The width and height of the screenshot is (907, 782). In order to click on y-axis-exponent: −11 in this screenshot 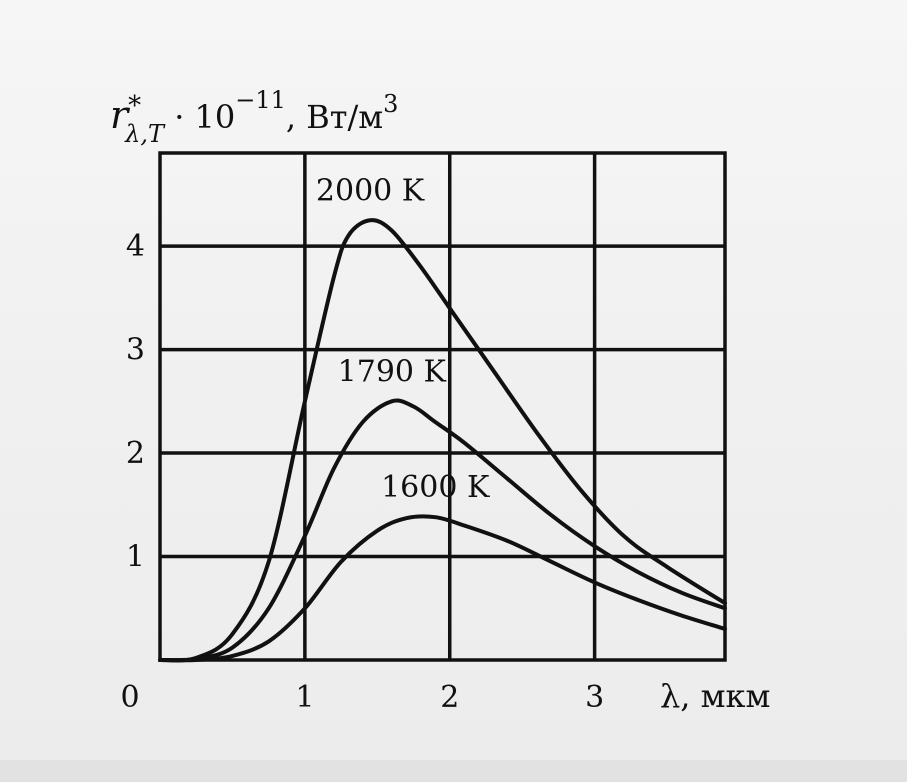, I will do `click(260, 100)`.